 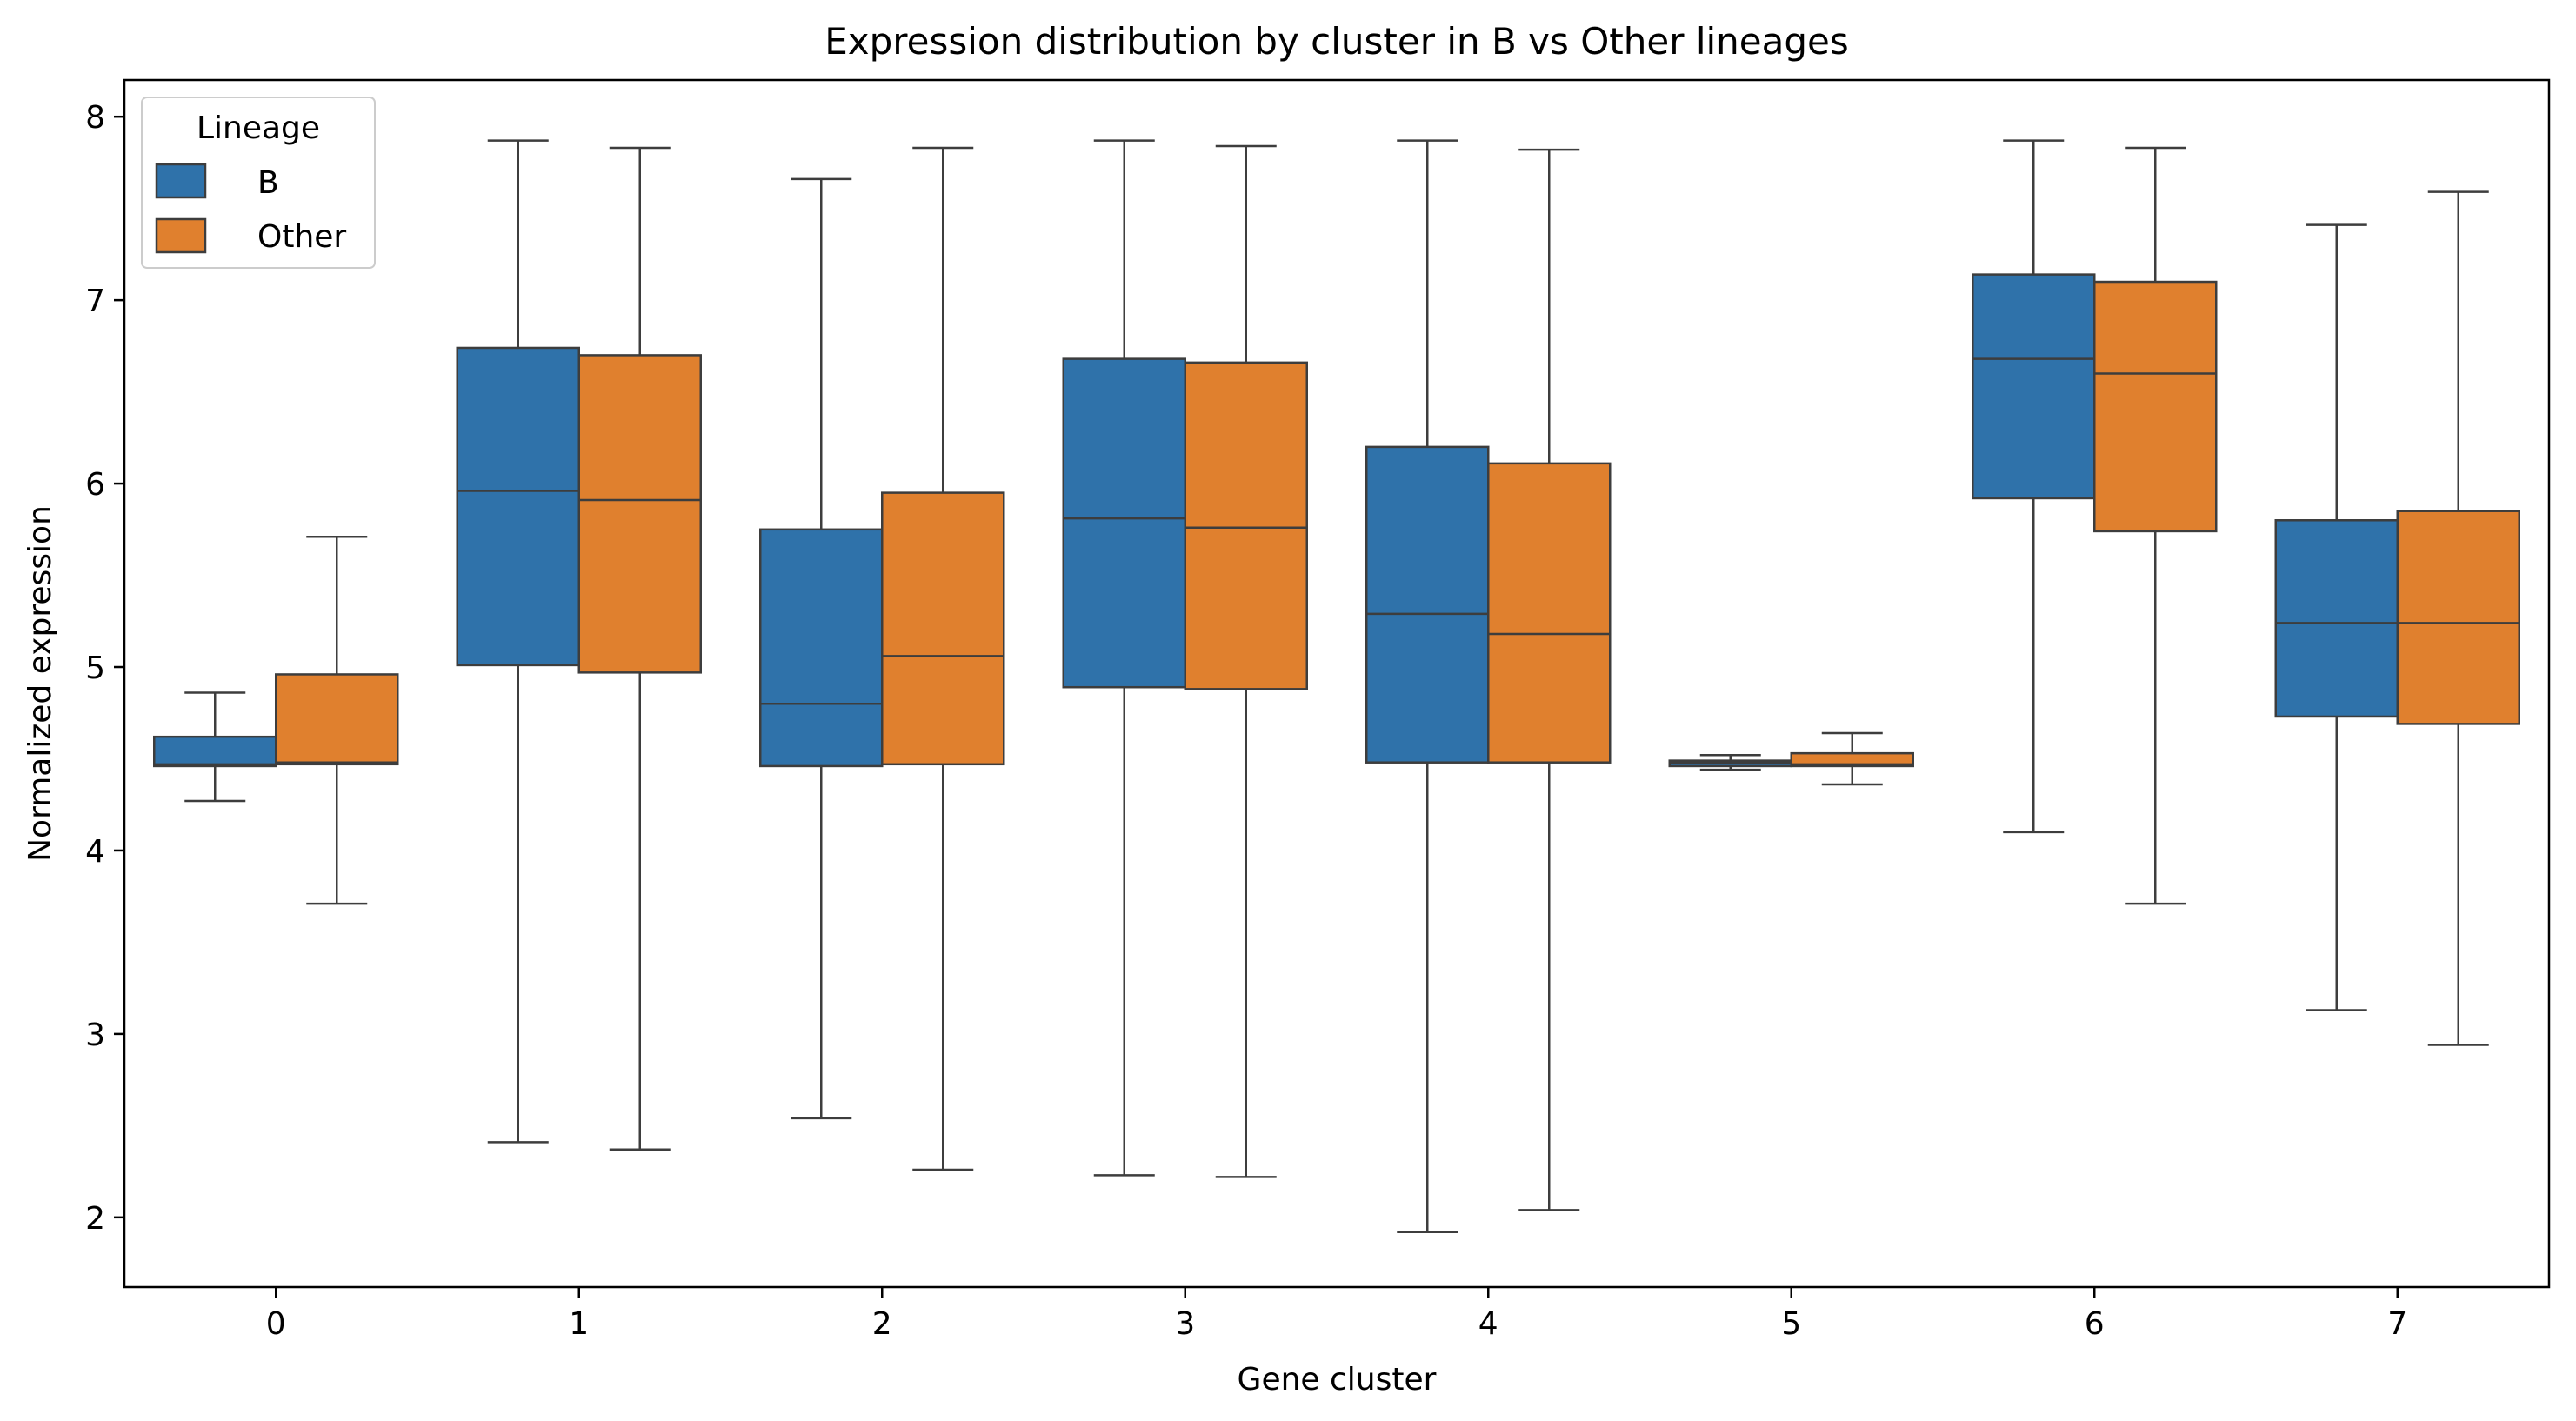 I want to click on legend-swatch-b, so click(x=181, y=181).